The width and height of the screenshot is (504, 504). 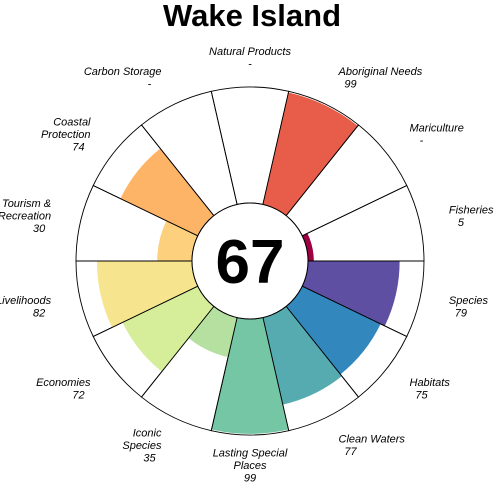 I want to click on petal-value-aboriginal-needs: 99, so click(x=350, y=85).